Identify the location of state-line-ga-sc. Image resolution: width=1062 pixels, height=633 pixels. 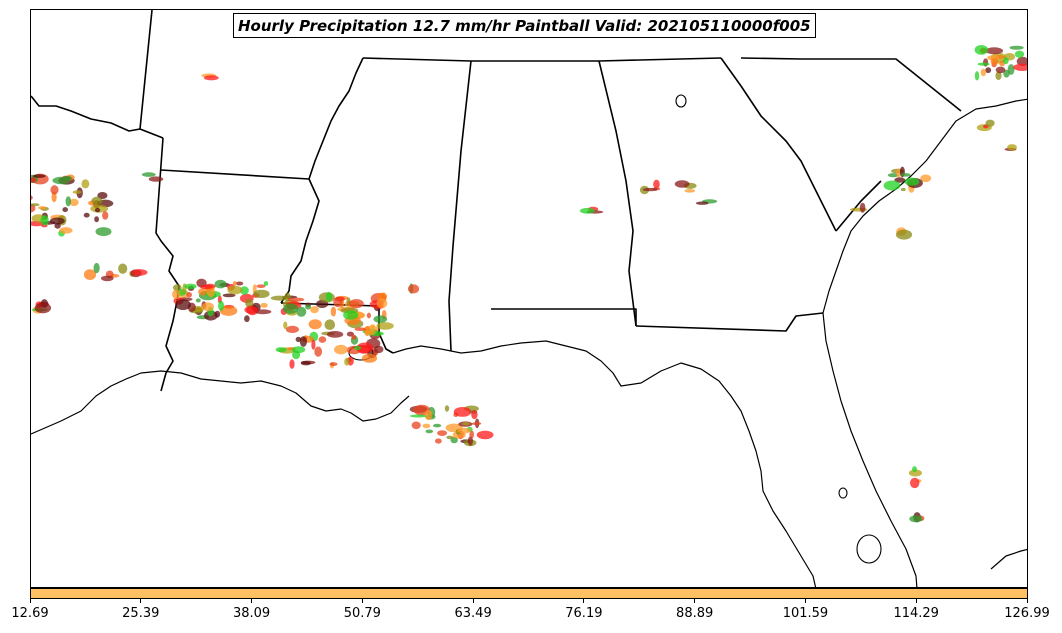
(778, 144).